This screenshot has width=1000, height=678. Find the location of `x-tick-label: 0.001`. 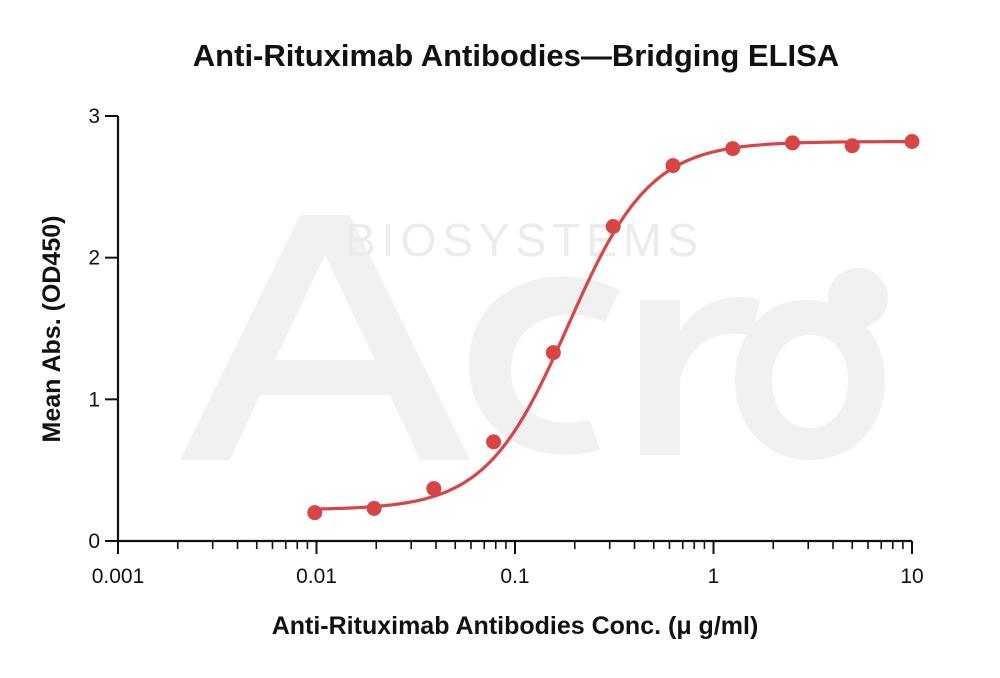

x-tick-label: 0.001 is located at coordinates (118, 576).